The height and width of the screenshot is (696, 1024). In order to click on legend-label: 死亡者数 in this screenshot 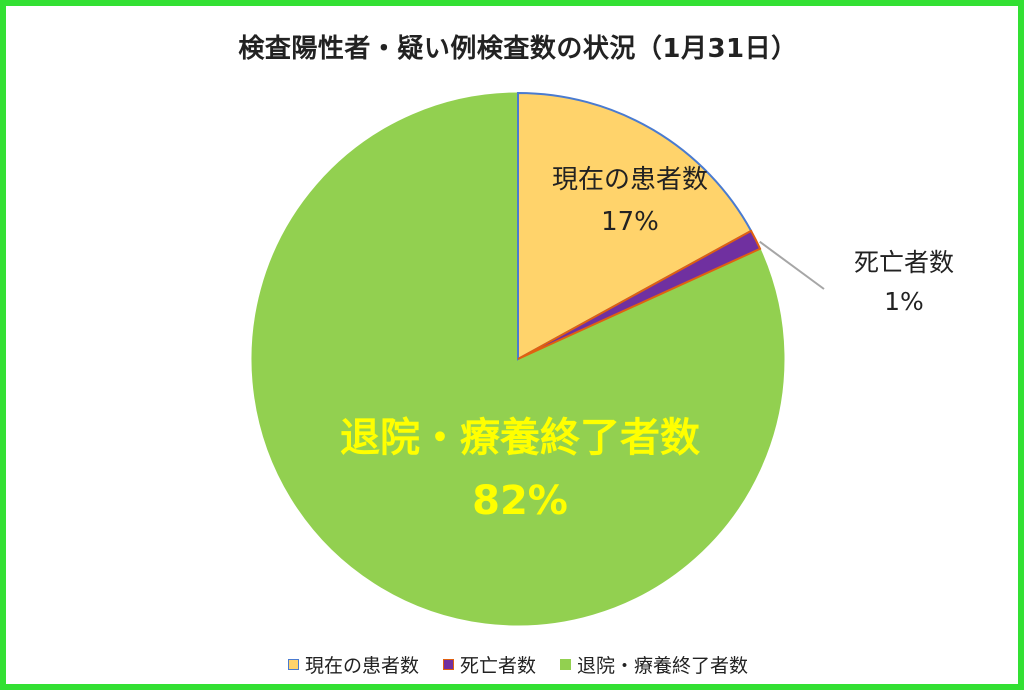, I will do `click(497, 666)`.